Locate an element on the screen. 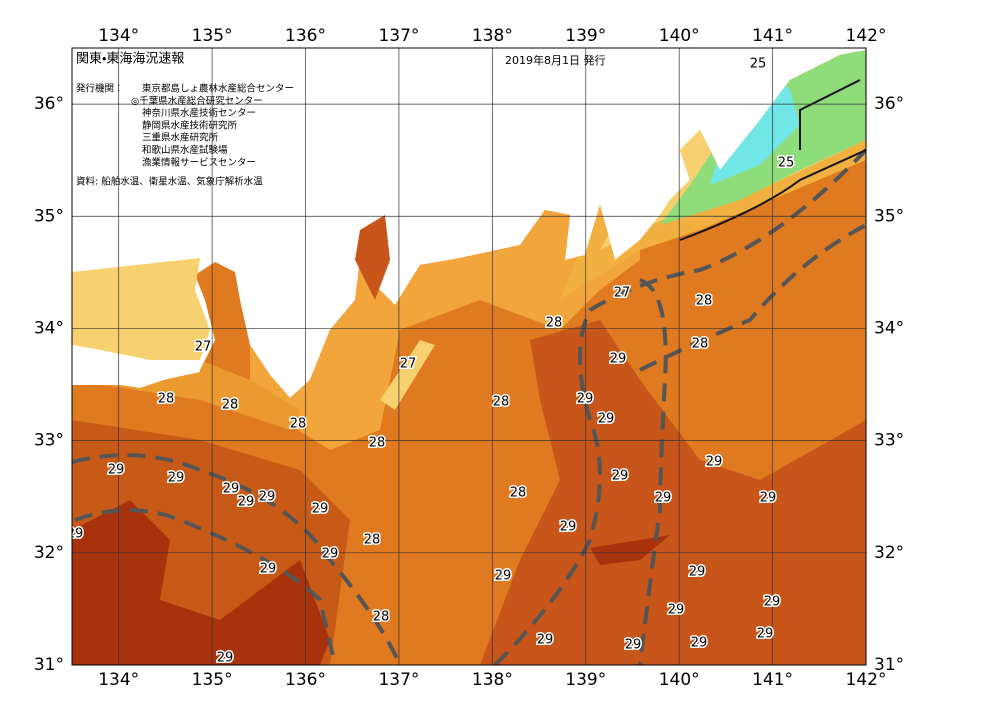 The image size is (1002, 713). title: 関東・東海海況速報 is located at coordinates (130, 59).